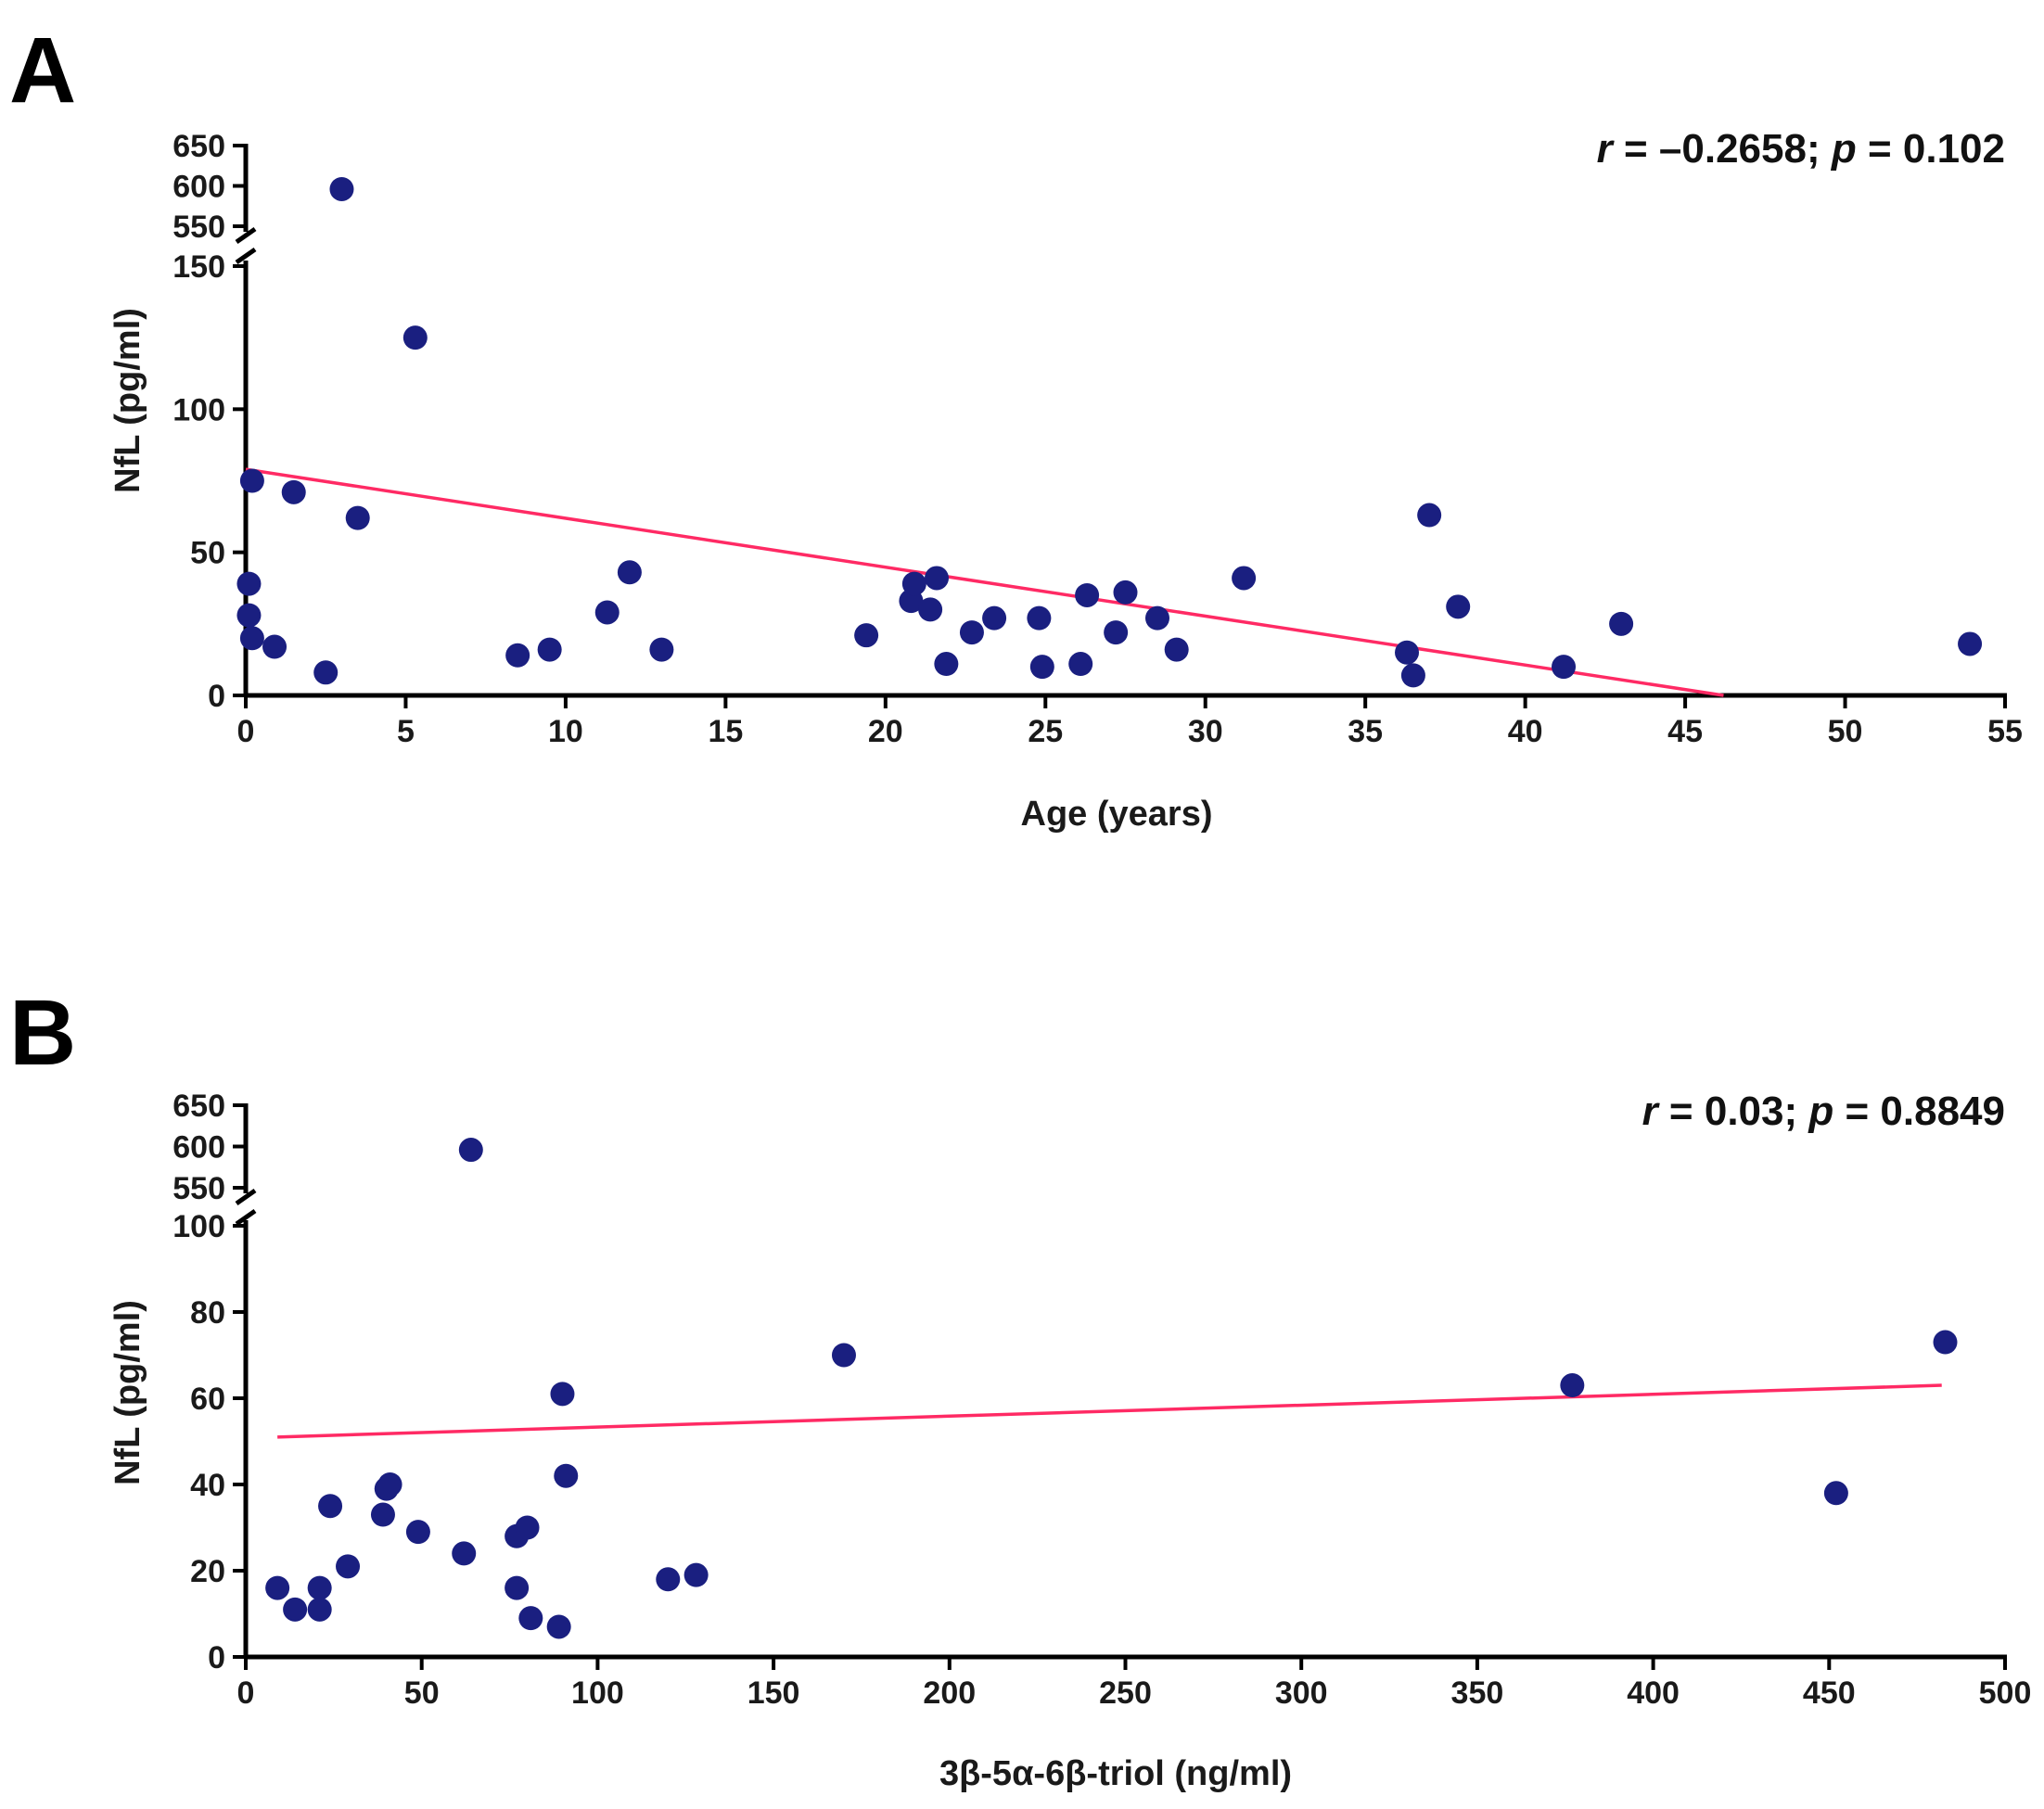  Describe the element at coordinates (1820, 1111) in the screenshot. I see `stat-p-symbol-b: p` at that location.